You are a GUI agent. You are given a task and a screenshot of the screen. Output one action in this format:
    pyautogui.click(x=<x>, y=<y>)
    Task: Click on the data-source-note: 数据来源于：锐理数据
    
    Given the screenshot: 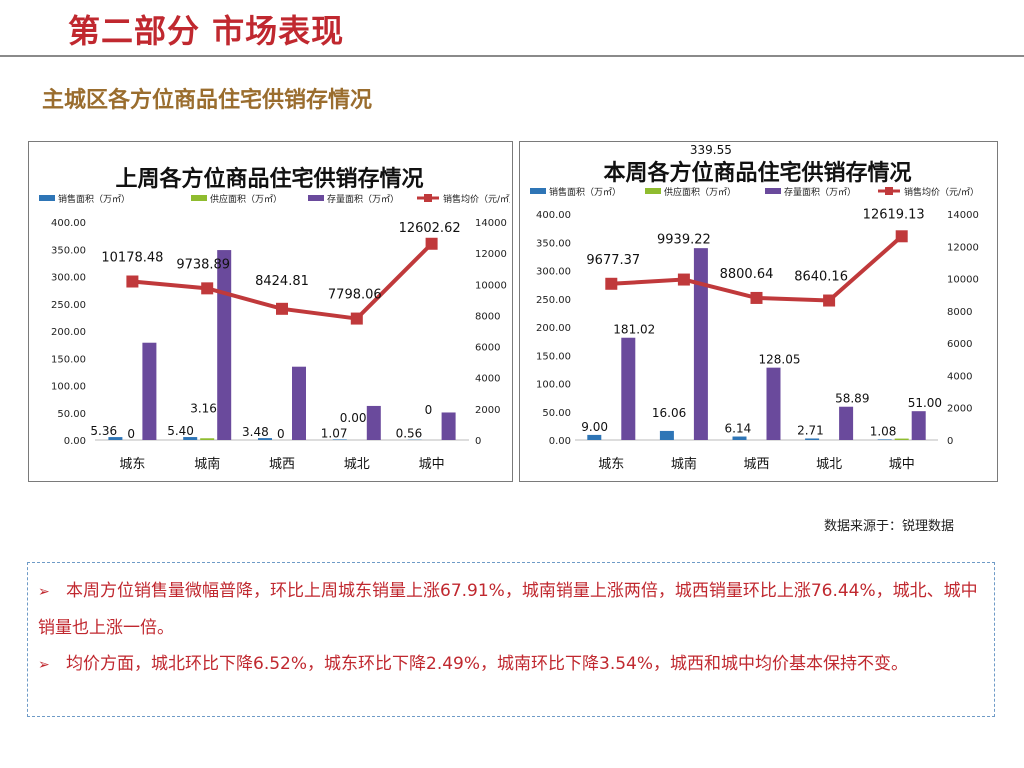 What is the action you would take?
    pyautogui.click(x=889, y=526)
    